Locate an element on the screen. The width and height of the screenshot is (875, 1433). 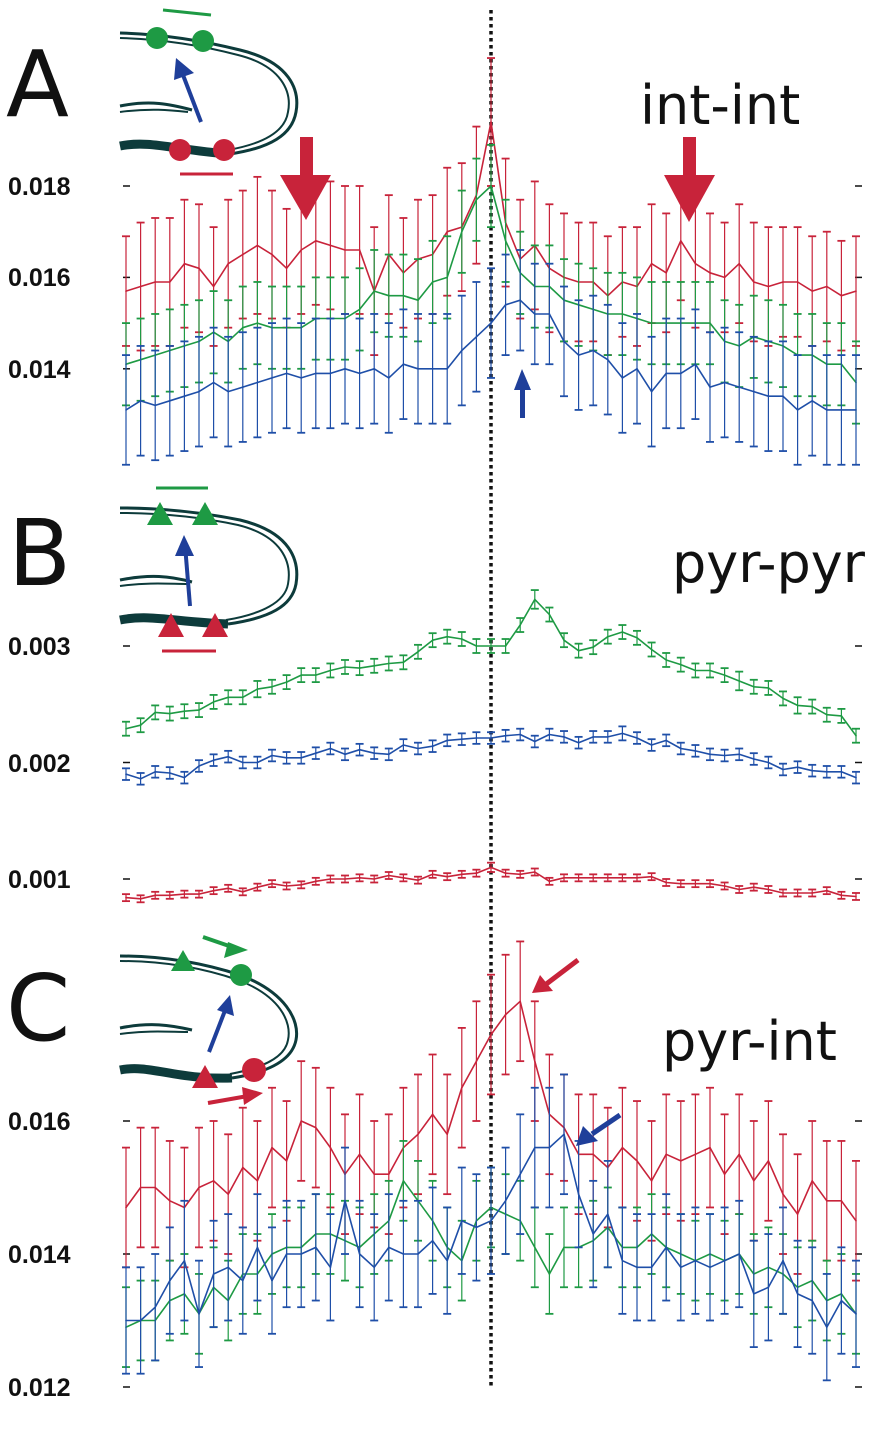
arrow-down-left-icon is located at coordinates (587, 1136).